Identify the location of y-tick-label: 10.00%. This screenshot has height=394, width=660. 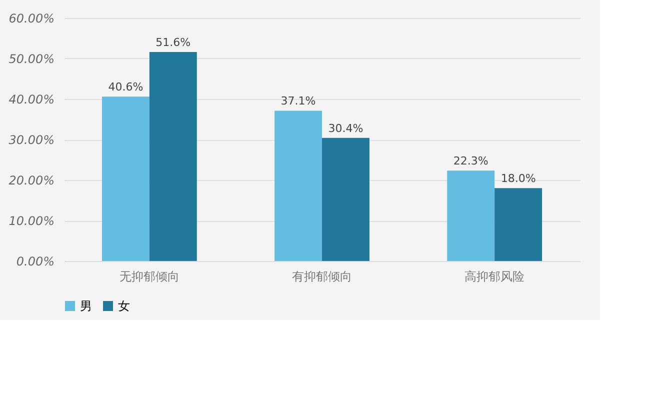
(31, 221).